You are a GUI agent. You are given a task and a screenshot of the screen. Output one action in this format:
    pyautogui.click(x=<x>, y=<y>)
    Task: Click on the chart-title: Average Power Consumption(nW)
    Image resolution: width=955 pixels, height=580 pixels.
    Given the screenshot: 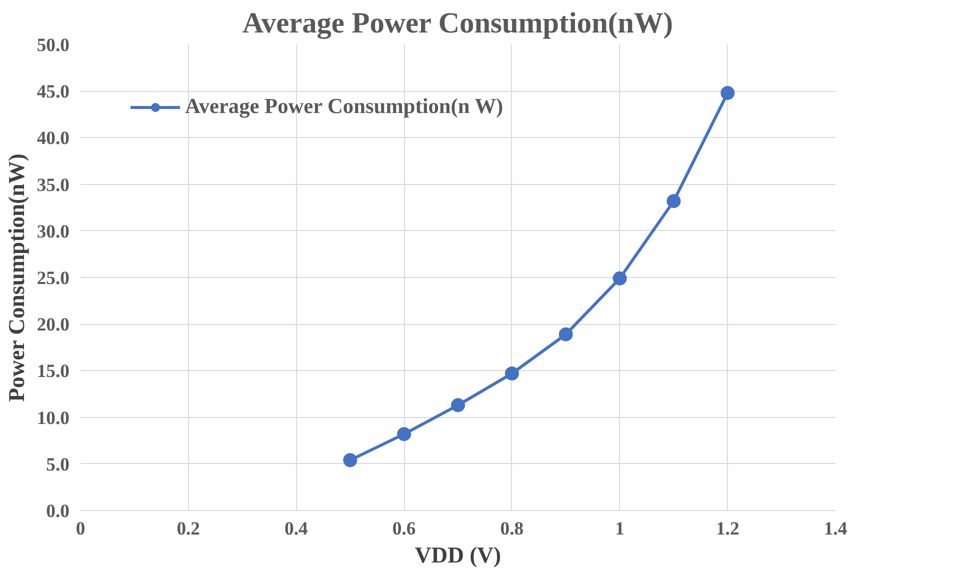 What is the action you would take?
    pyautogui.click(x=458, y=24)
    